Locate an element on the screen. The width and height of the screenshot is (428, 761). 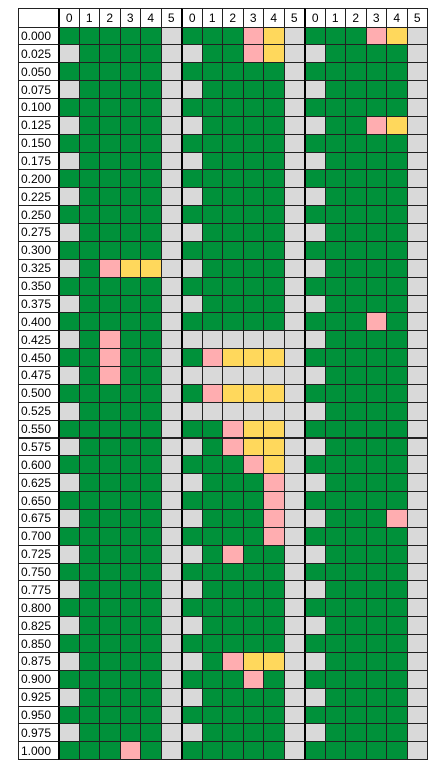
row-label: 0.450 is located at coordinates (38, 358).